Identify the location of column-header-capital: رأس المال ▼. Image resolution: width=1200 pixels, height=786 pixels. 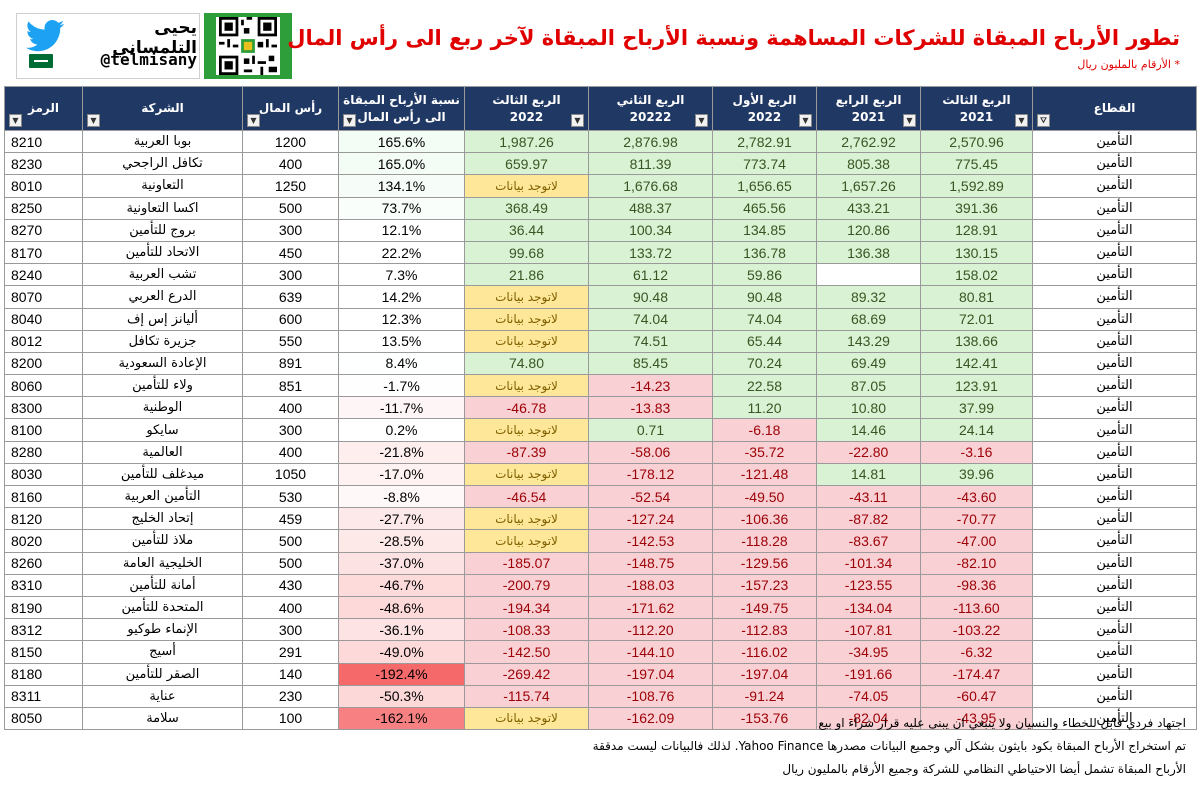
(290, 108).